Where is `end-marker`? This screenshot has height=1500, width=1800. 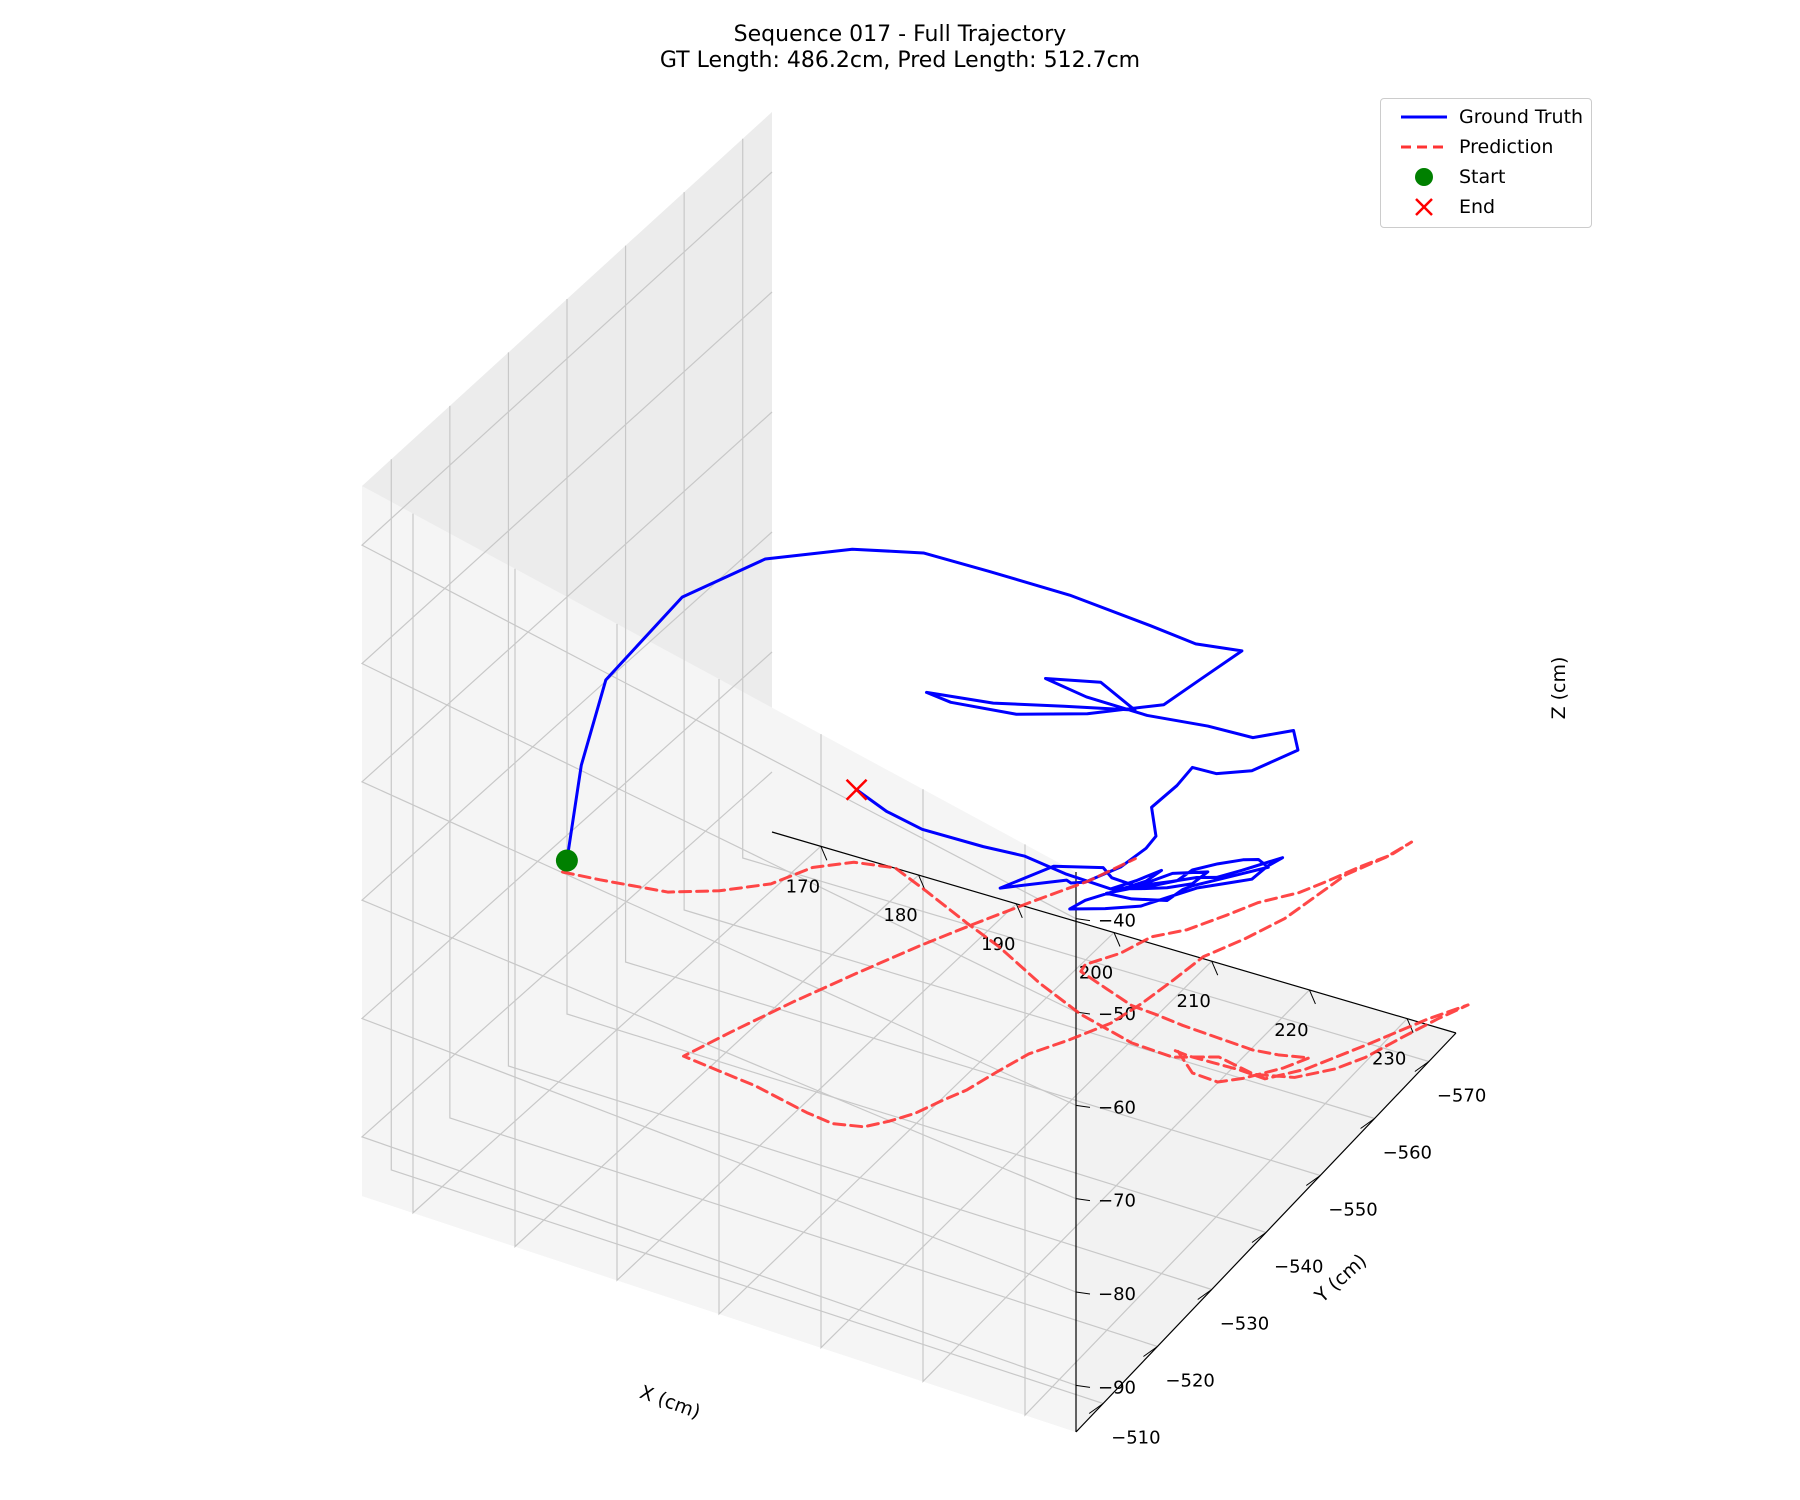 end-marker is located at coordinates (856, 789).